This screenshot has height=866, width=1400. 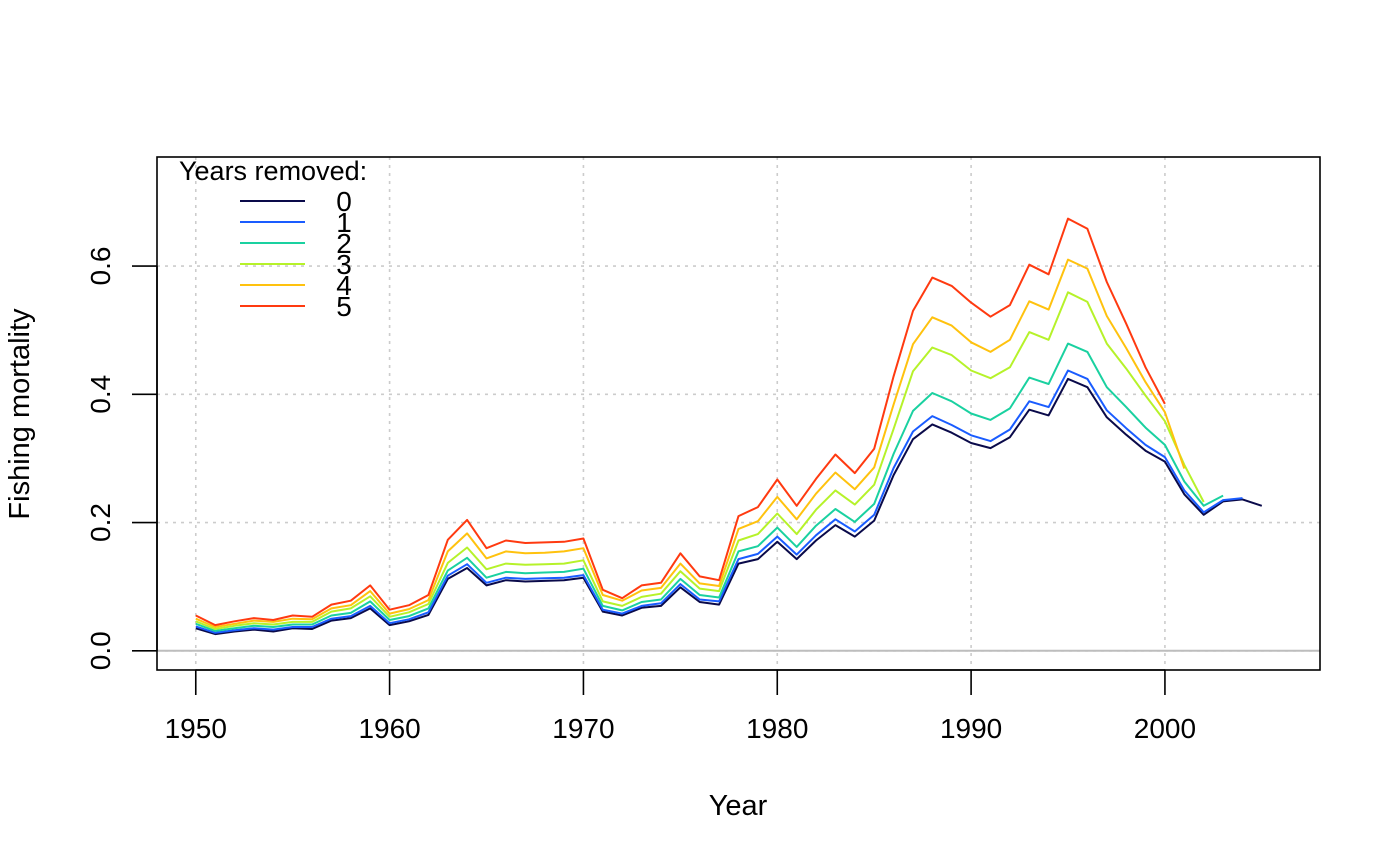 I want to click on y-tick-label: 0.6, so click(x=100, y=266).